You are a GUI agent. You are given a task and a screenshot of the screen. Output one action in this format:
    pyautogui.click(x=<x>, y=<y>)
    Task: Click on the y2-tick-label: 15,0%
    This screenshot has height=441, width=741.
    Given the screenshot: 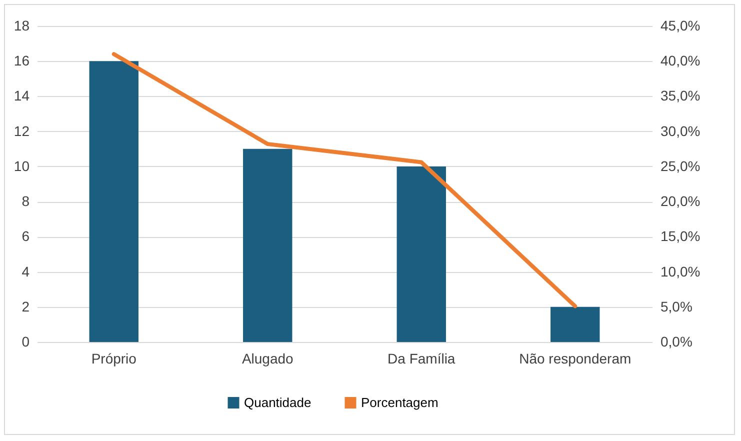 What is the action you would take?
    pyautogui.click(x=680, y=236)
    